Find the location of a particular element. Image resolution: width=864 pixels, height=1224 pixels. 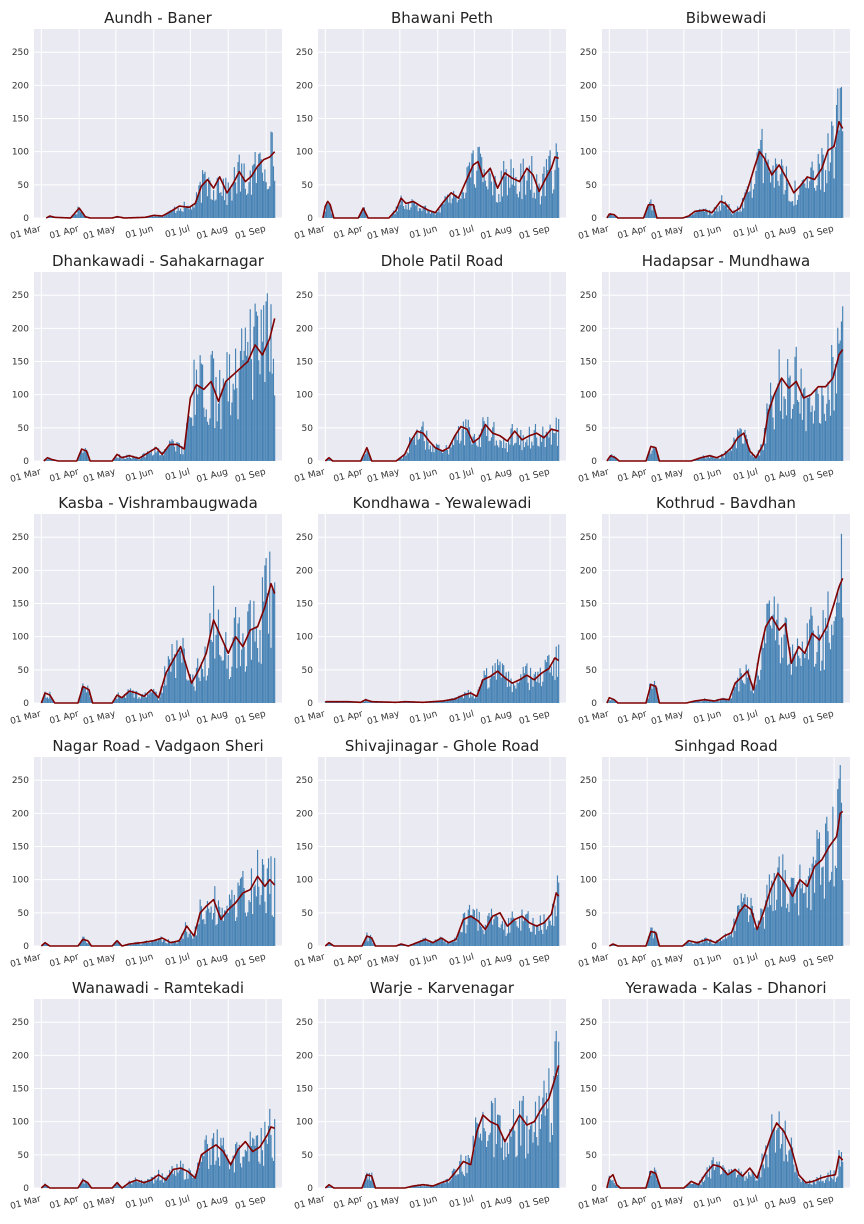

x-tick-label: 01 Mar is located at coordinates (309, 961).